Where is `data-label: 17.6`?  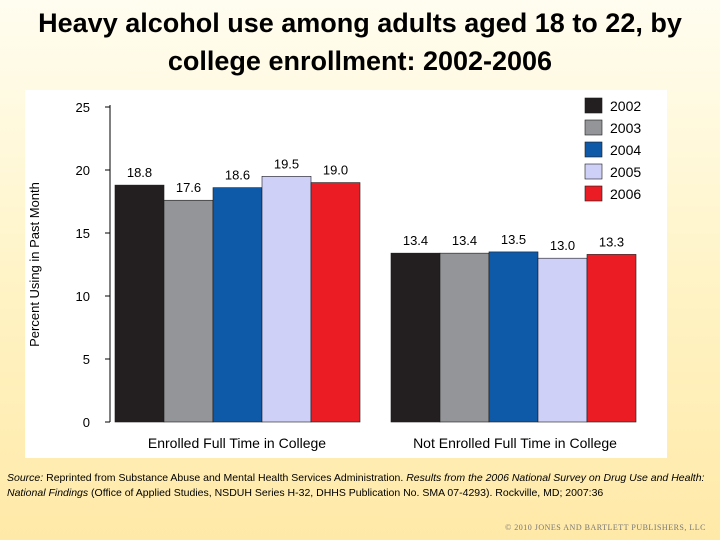 data-label: 17.6 is located at coordinates (188, 187).